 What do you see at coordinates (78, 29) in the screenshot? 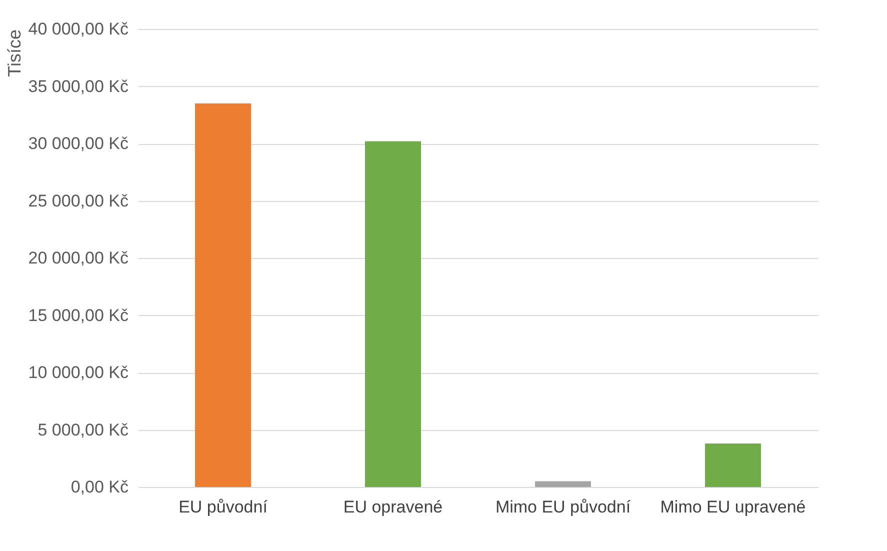
I see `y-tick-label: 40 000,00 Kč` at bounding box center [78, 29].